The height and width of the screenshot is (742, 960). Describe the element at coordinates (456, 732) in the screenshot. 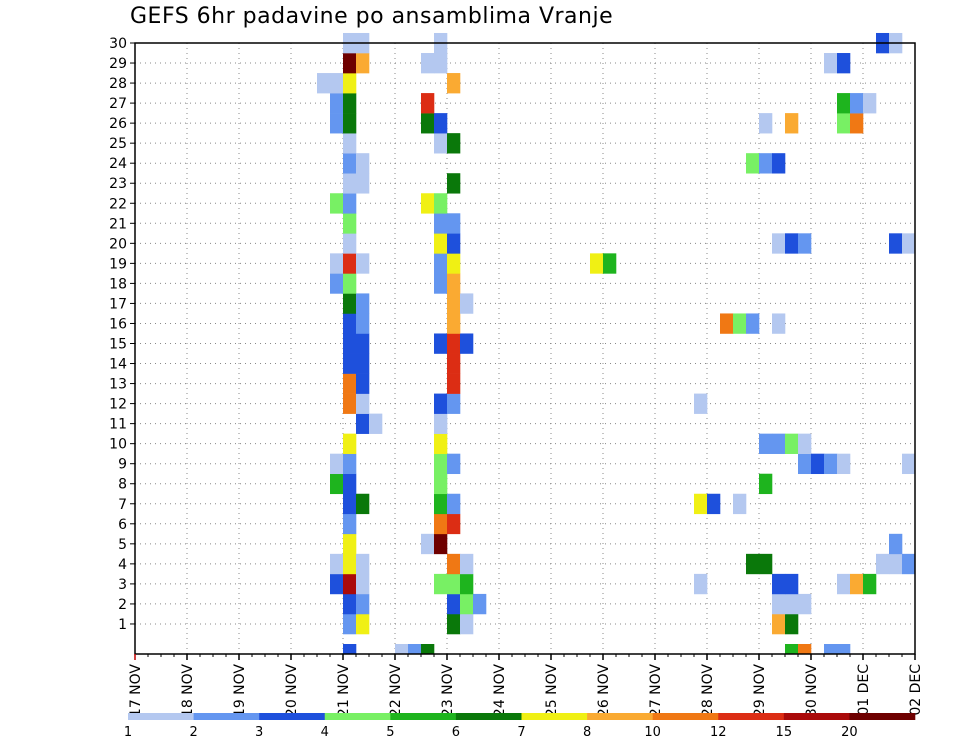

I see `colorbar-label: 6` at that location.